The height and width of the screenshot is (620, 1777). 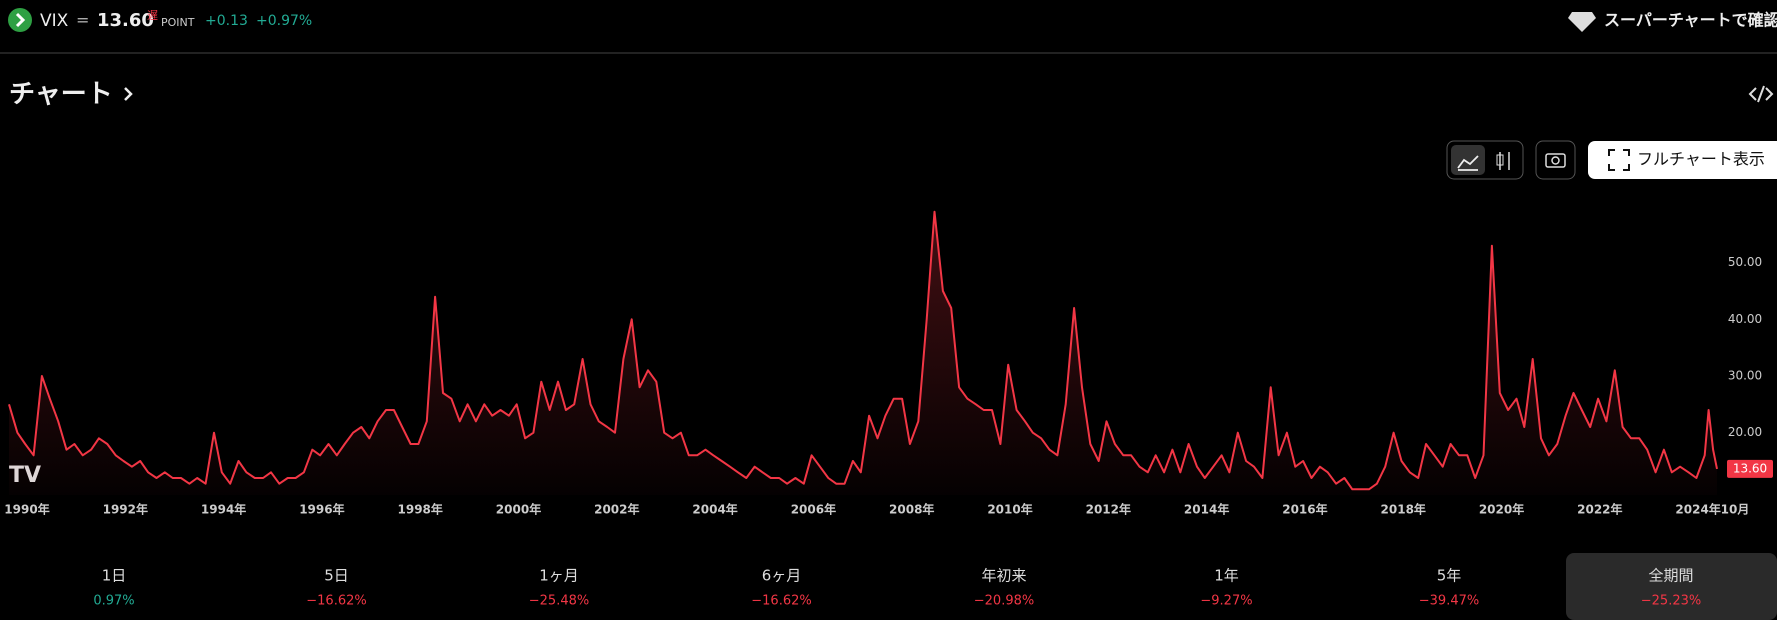 I want to click on period-label: 1年, so click(x=1226, y=576).